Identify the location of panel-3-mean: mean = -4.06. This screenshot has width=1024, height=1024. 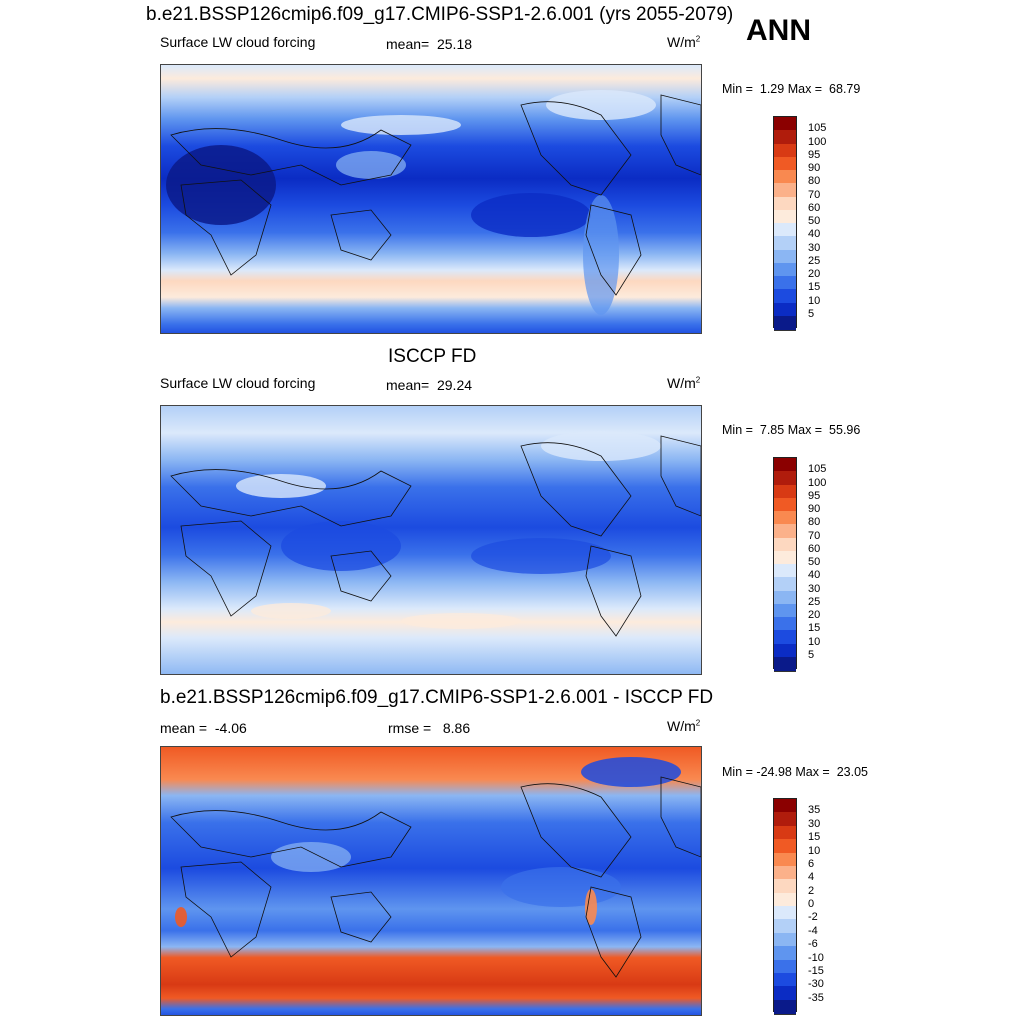
(203, 728).